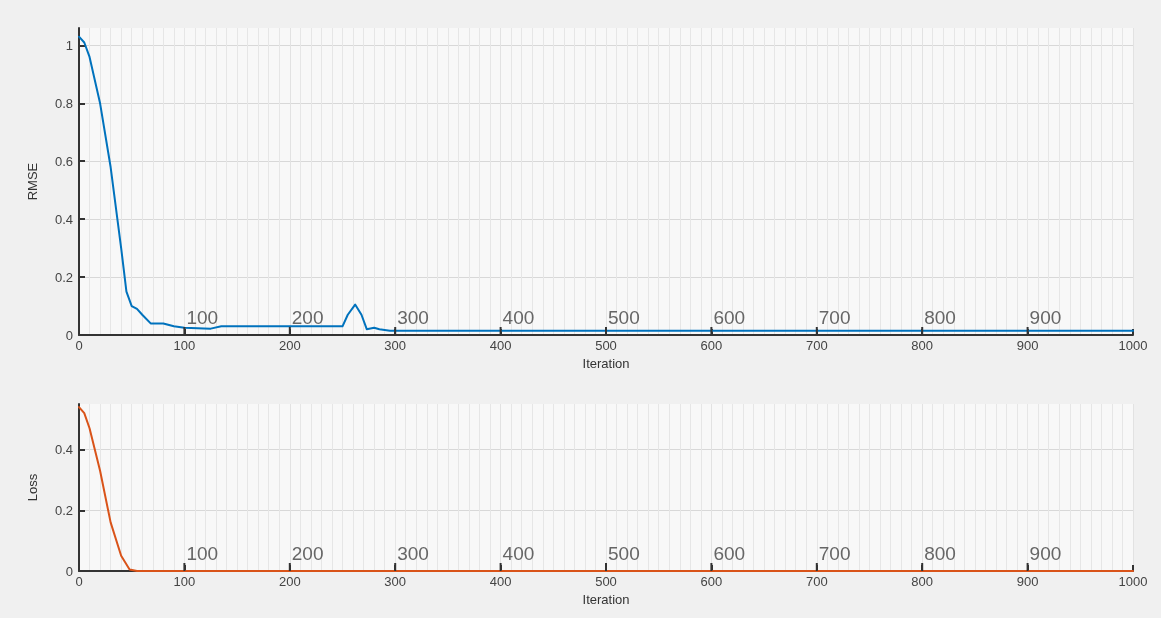 The image size is (1161, 618). Describe the element at coordinates (32, 487) in the screenshot. I see `y-axis-title: Loss` at that location.